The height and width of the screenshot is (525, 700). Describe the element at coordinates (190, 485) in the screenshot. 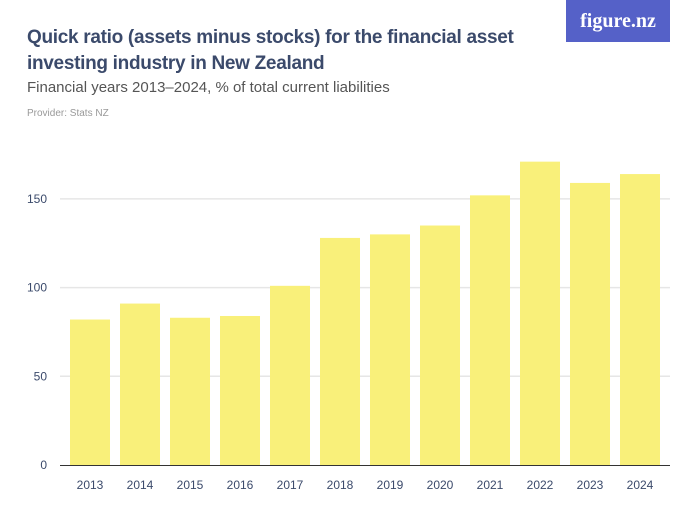

I see `x-tick-label: 2015` at that location.